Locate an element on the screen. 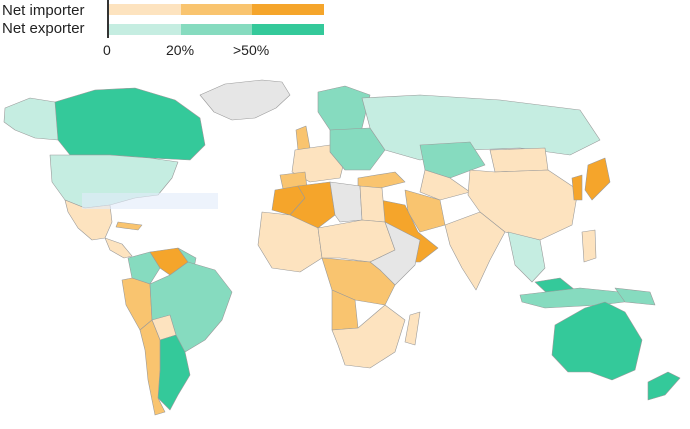 Image resolution: width=690 pixels, height=429 pixels. region-new-guinea is located at coordinates (635, 296).